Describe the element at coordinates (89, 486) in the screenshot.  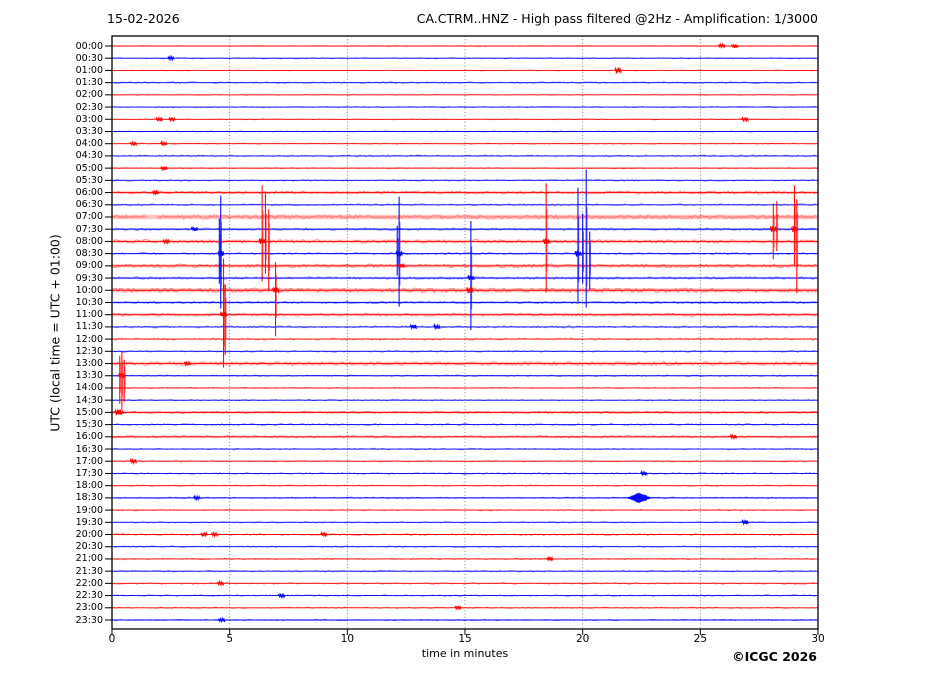
I see `y-tick-label: 18:00` at that location.